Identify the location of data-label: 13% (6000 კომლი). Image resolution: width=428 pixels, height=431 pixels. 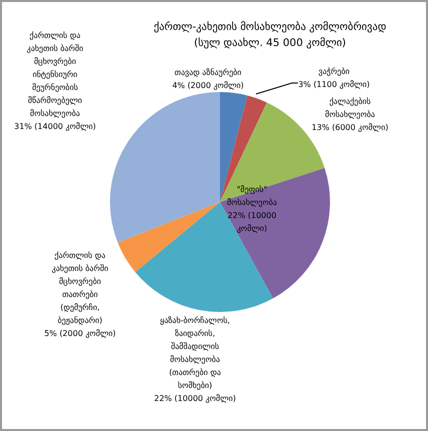
(350, 127).